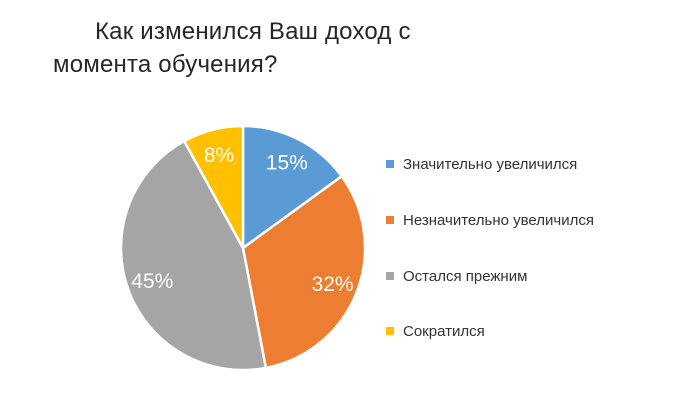  Describe the element at coordinates (253, 31) in the screenshot. I see `chart-title-line-1: Как изменился Ваш доход с` at that location.